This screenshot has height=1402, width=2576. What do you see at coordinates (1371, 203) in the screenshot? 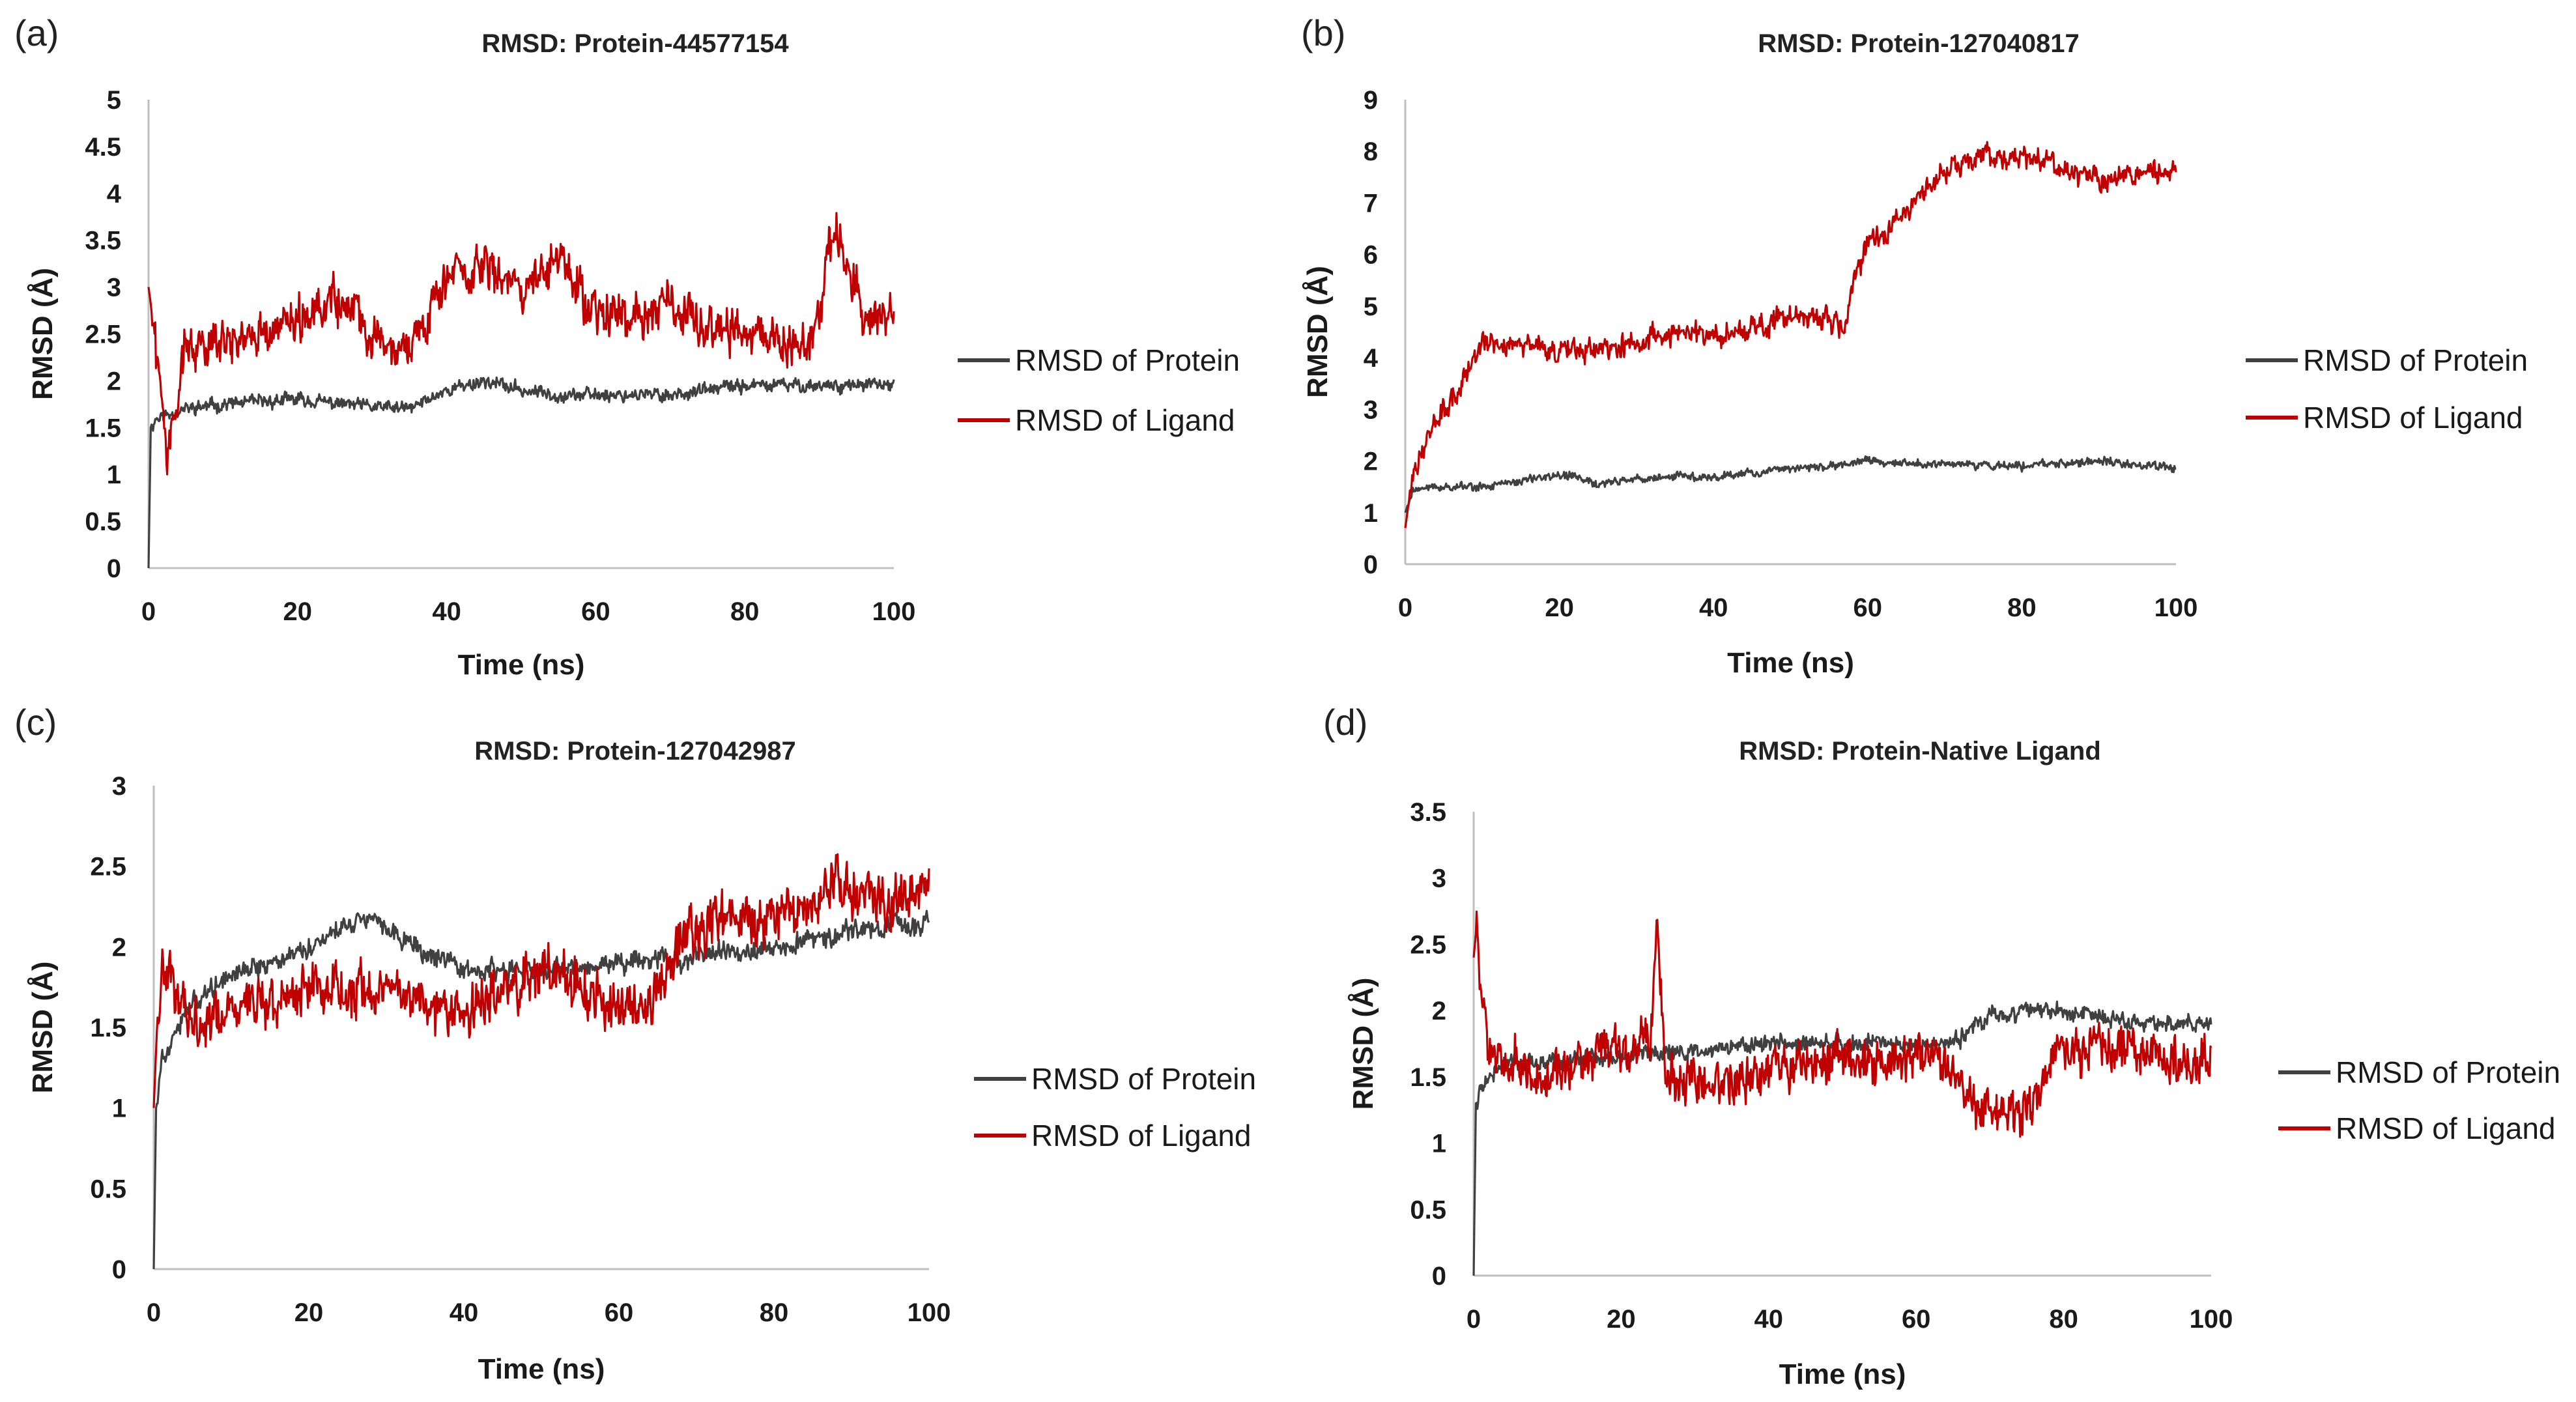
I see `y-tick-label: 7` at bounding box center [1371, 203].